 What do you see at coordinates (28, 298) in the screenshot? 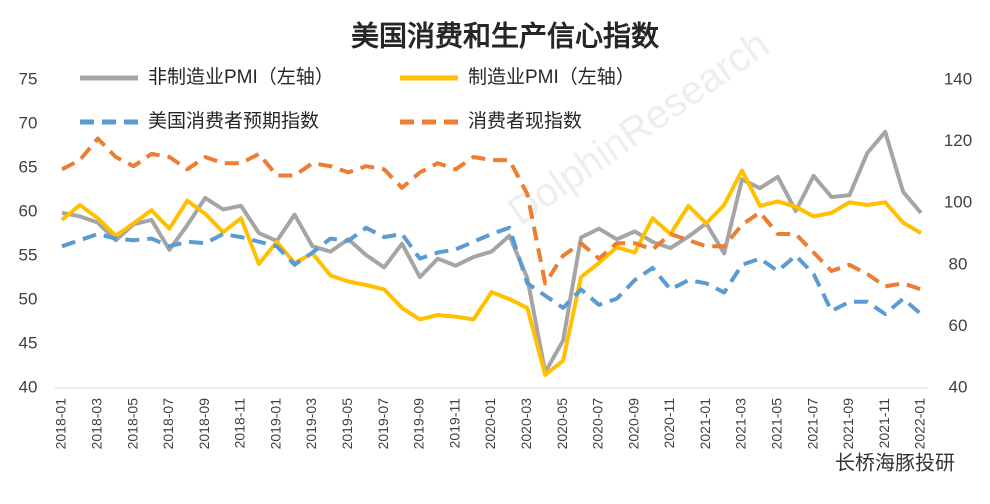
I see `y-tick-label: 50` at bounding box center [28, 298].